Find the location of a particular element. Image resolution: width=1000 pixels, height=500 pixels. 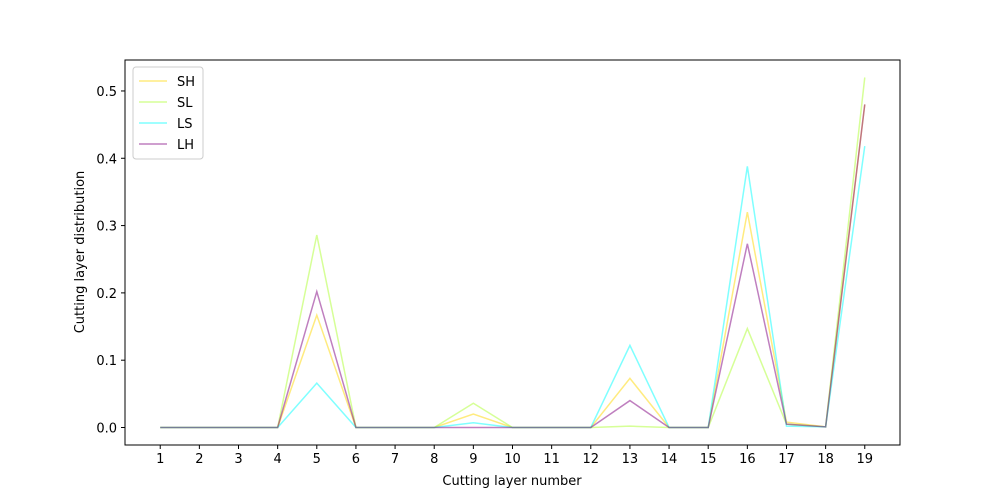

x-tick-label: 7 is located at coordinates (395, 459).